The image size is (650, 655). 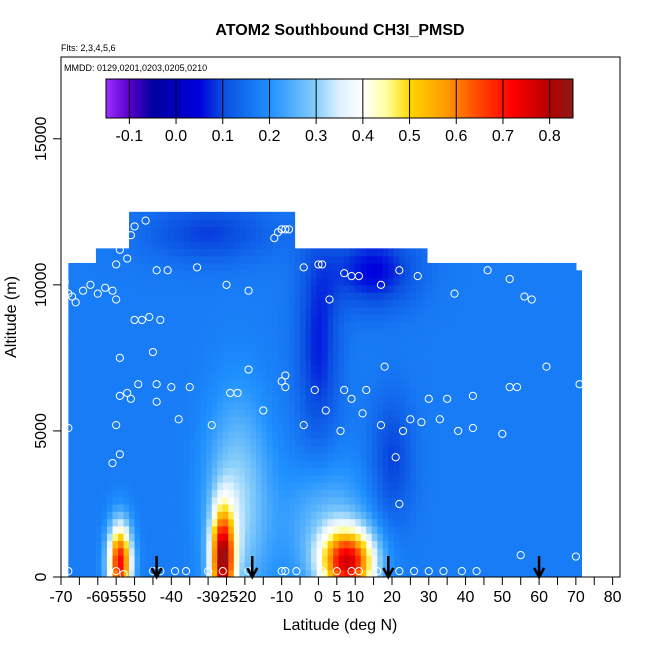 I want to click on x-tick-label: -40, so click(x=171, y=597).